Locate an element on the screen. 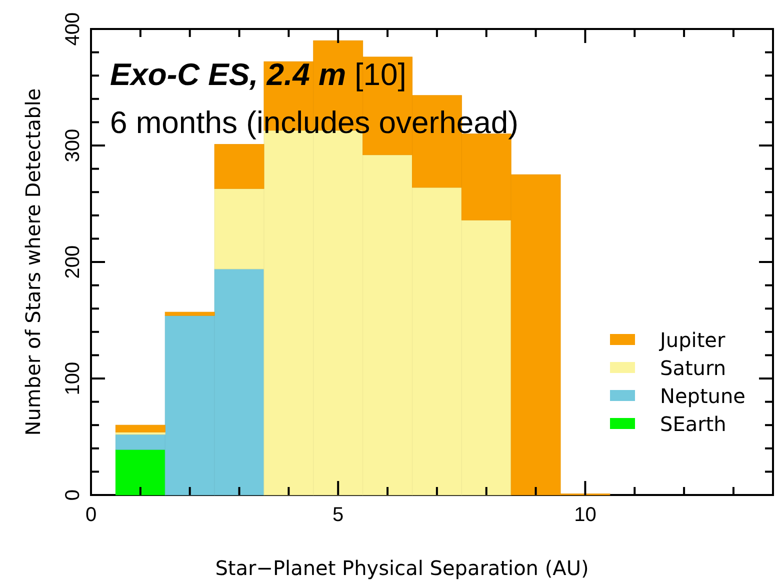 The image size is (782, 585). legend-label: Jupiter is located at coordinates (692, 340).